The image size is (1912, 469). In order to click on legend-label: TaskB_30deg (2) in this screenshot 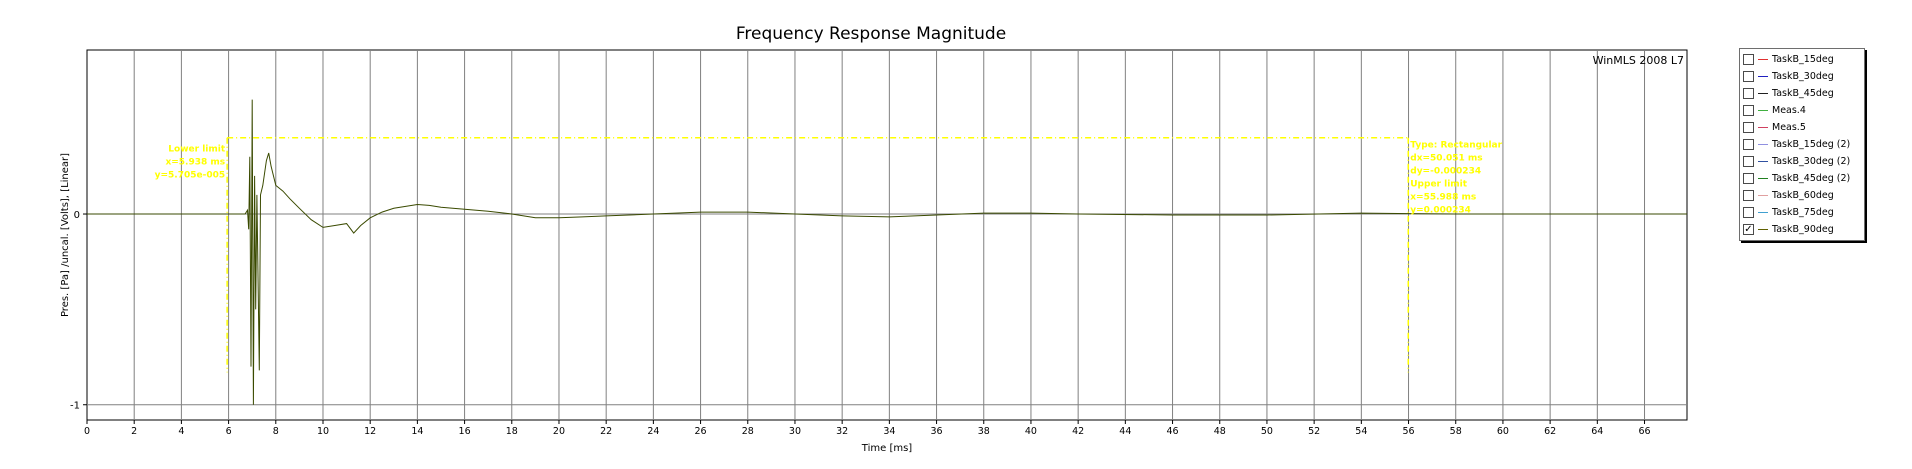, I will do `click(1811, 161)`.